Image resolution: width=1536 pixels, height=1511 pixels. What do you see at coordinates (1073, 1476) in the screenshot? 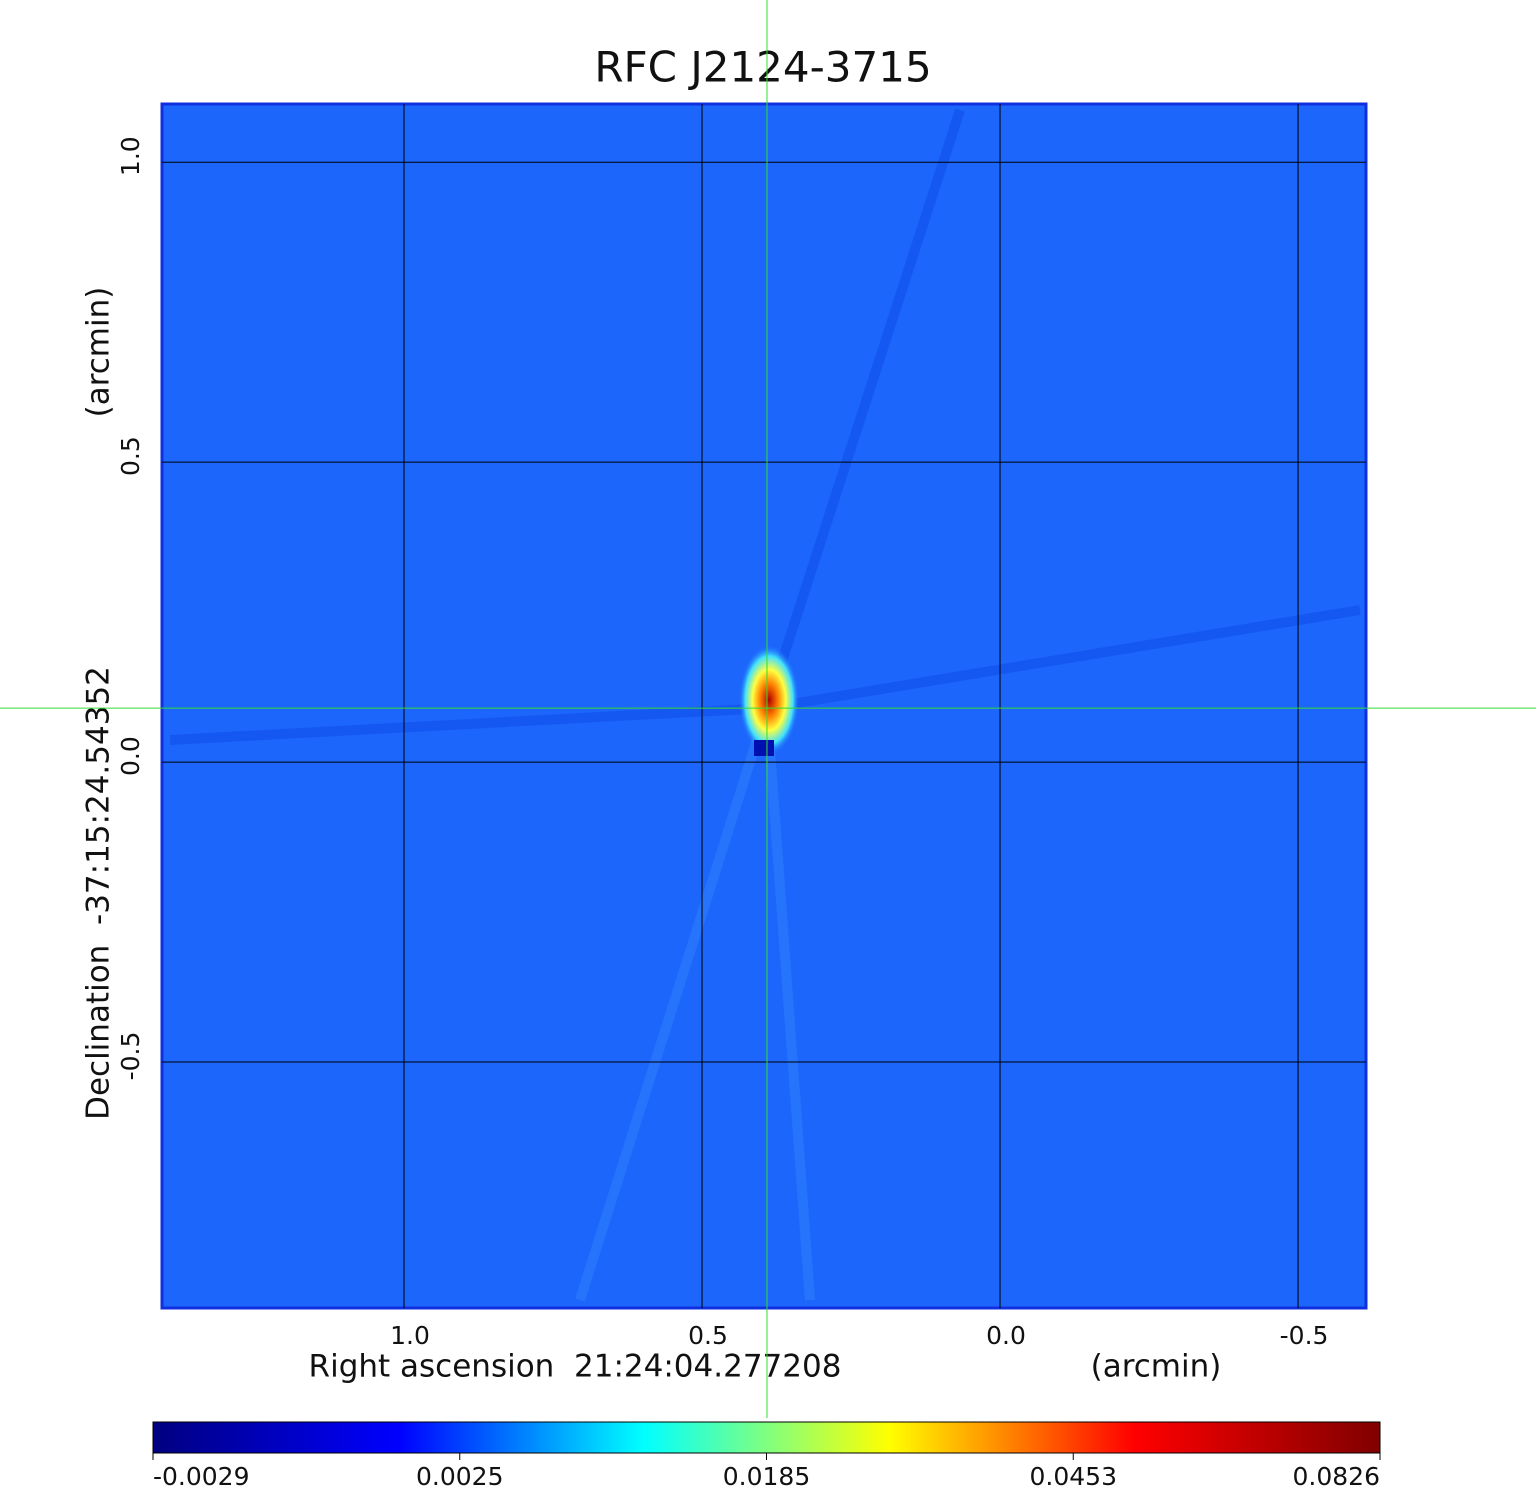
I see `colorbar-tick-label: 0.0453` at bounding box center [1073, 1476].